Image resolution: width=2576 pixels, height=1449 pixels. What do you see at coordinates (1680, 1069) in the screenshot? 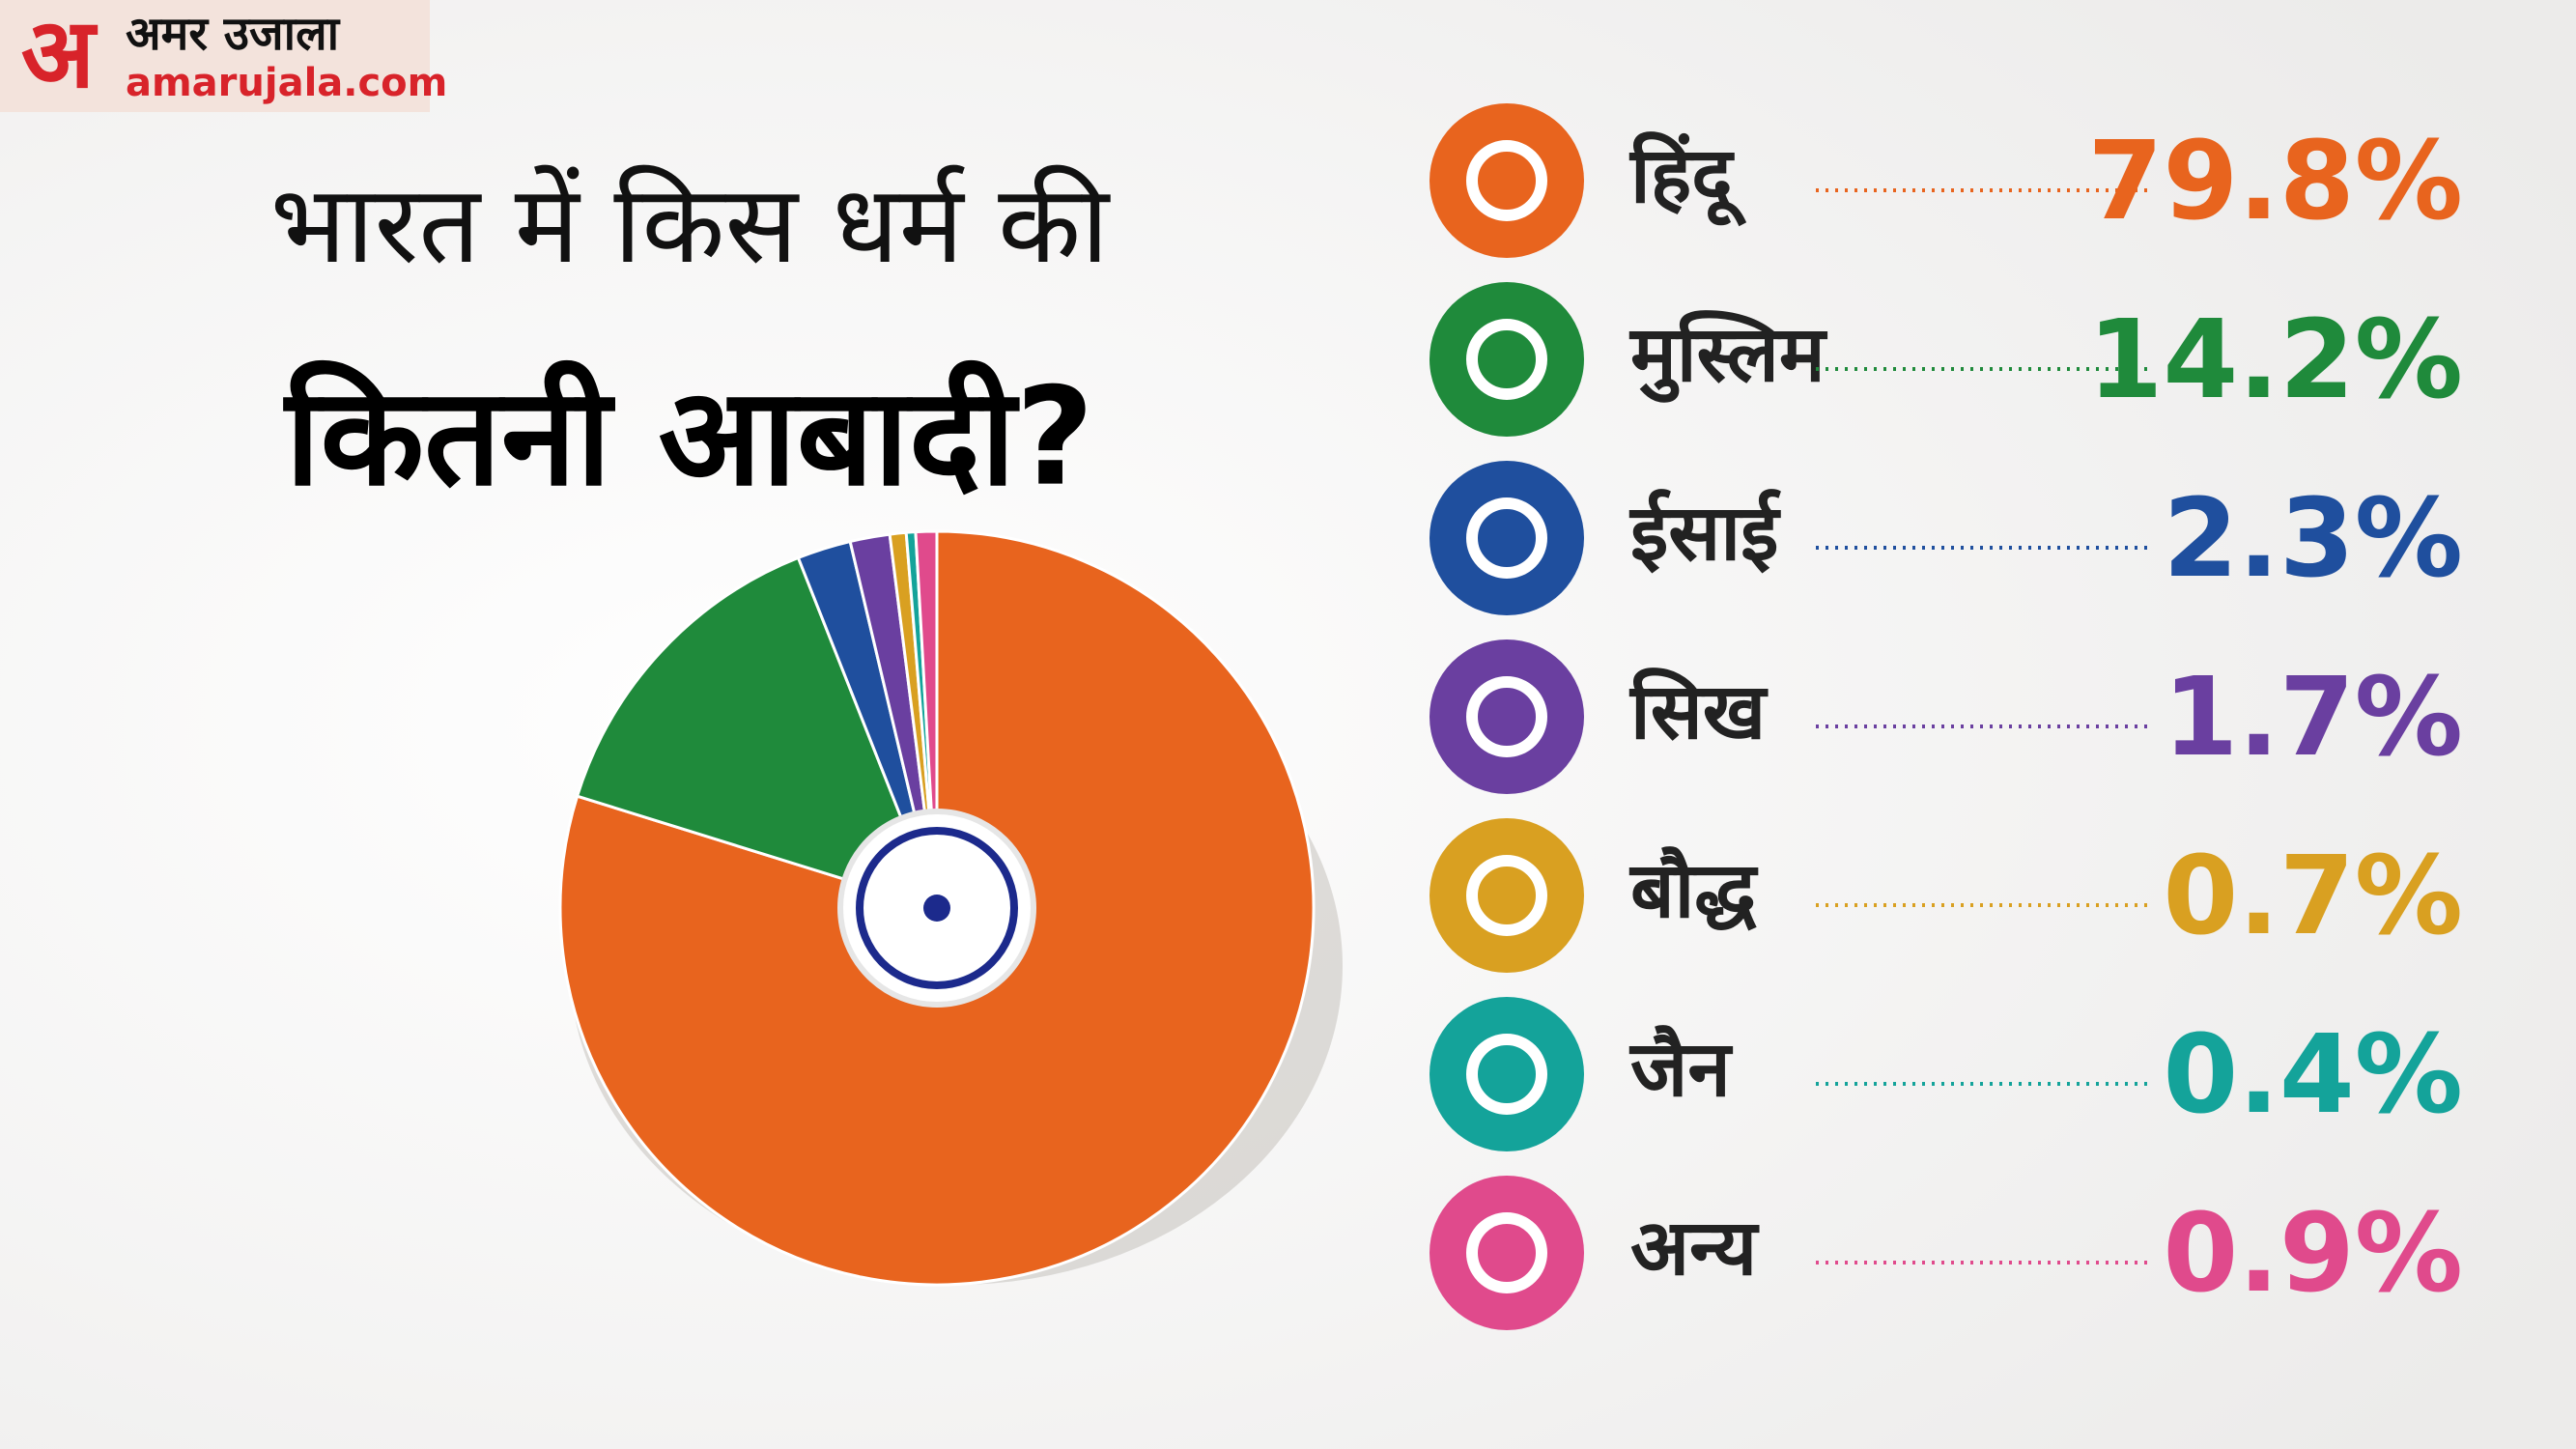
I see `legend-label: जैन` at bounding box center [1680, 1069].